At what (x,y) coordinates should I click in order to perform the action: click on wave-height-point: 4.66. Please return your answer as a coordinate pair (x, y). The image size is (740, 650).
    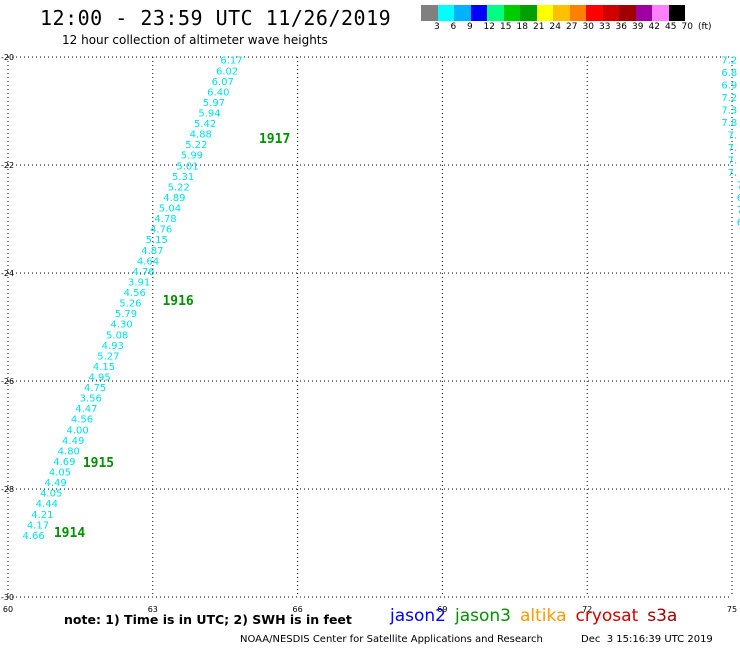
    Looking at the image, I should click on (33, 536).